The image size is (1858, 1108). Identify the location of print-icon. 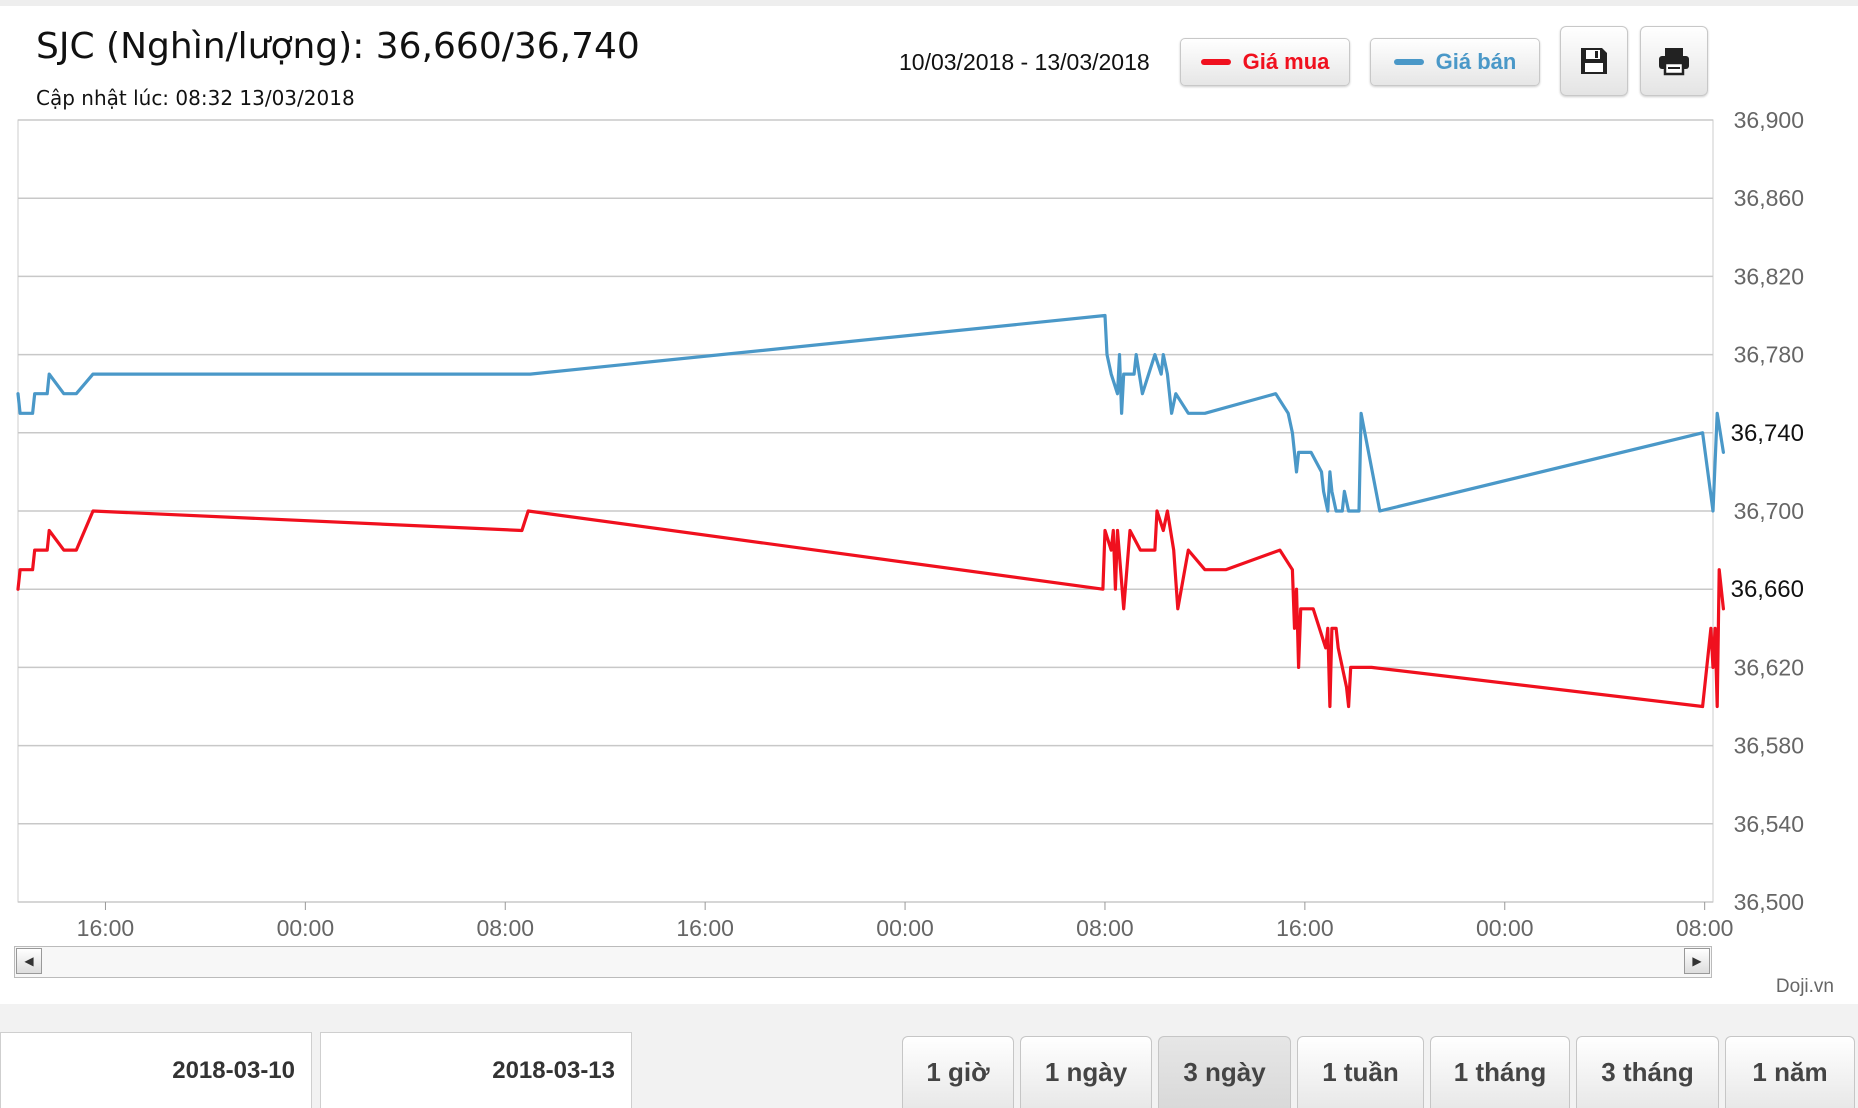
(1674, 62).